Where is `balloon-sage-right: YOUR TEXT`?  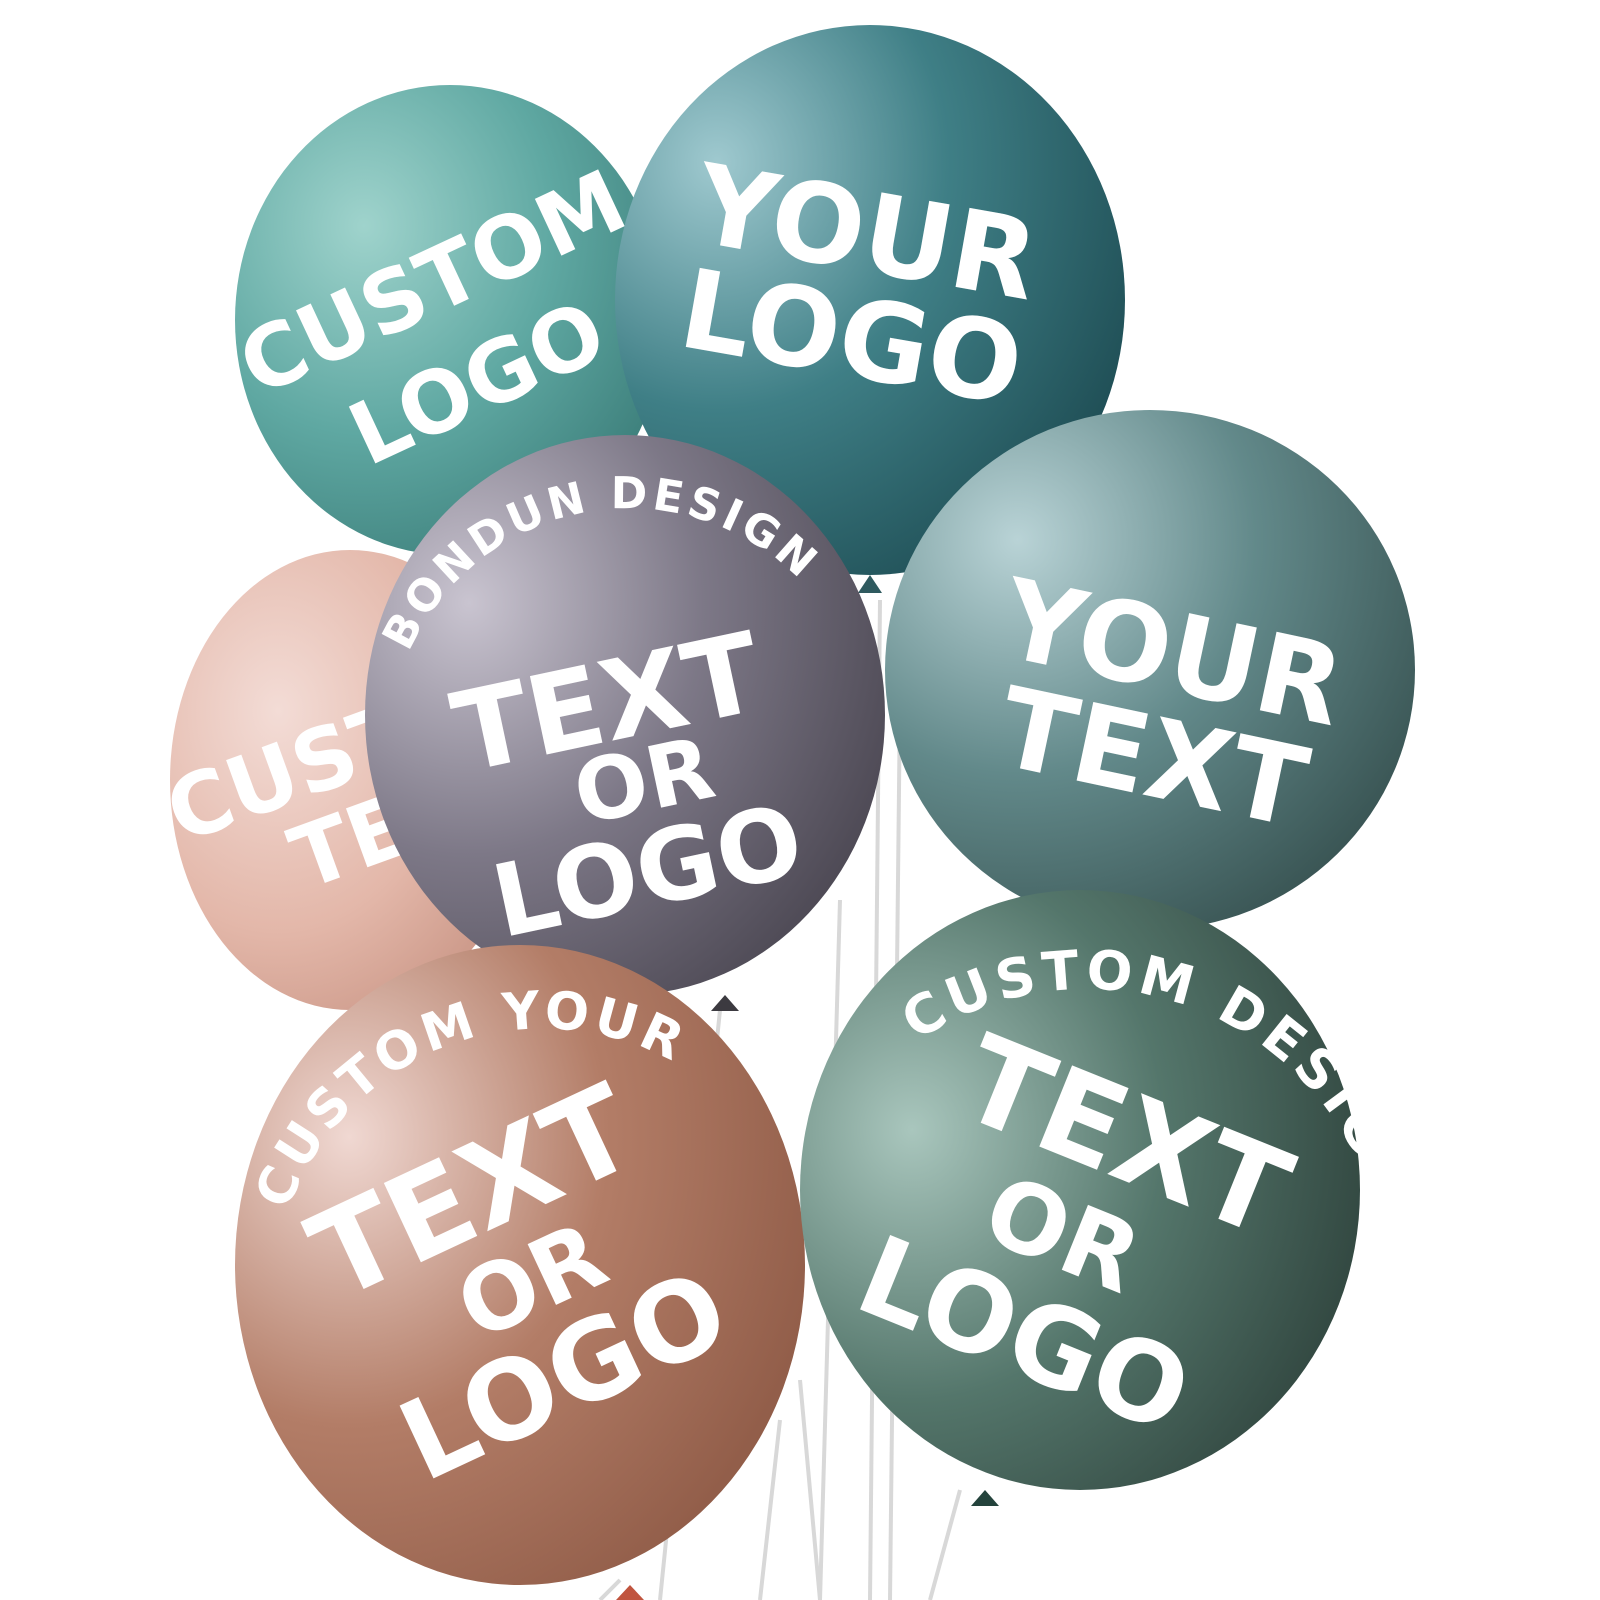
balloon-sage-right: YOUR TEXT is located at coordinates (1150, 670).